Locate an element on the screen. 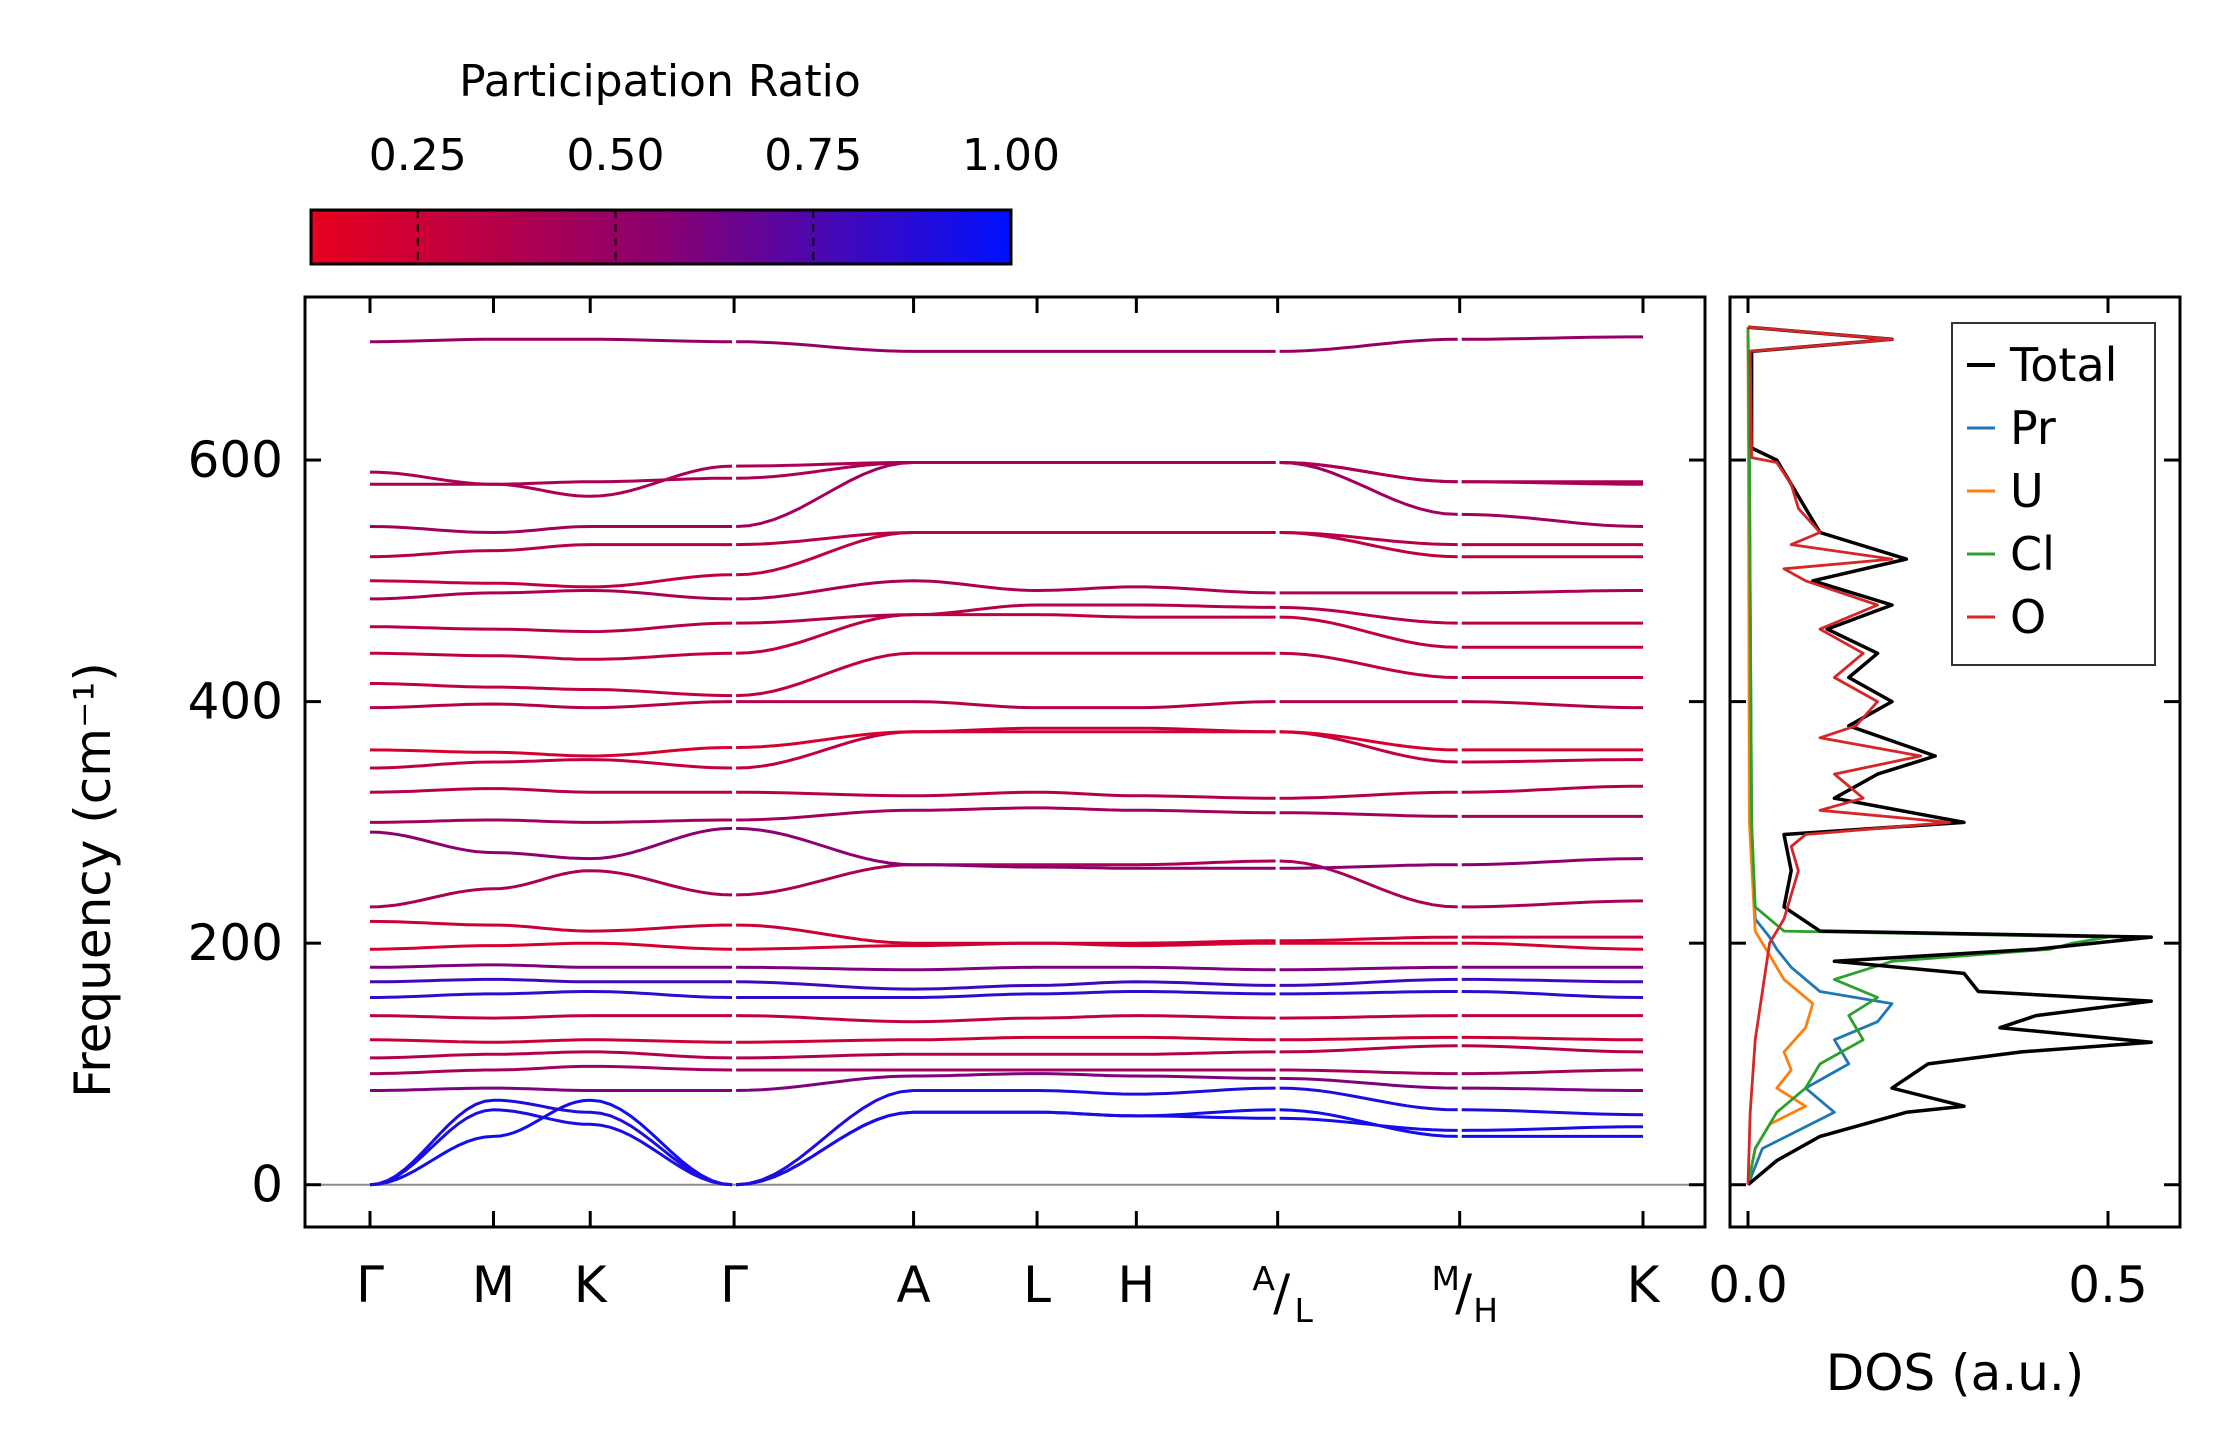 Image resolution: width=2222 pixels, height=1455 pixels. legend-box is located at coordinates (2053, 494).